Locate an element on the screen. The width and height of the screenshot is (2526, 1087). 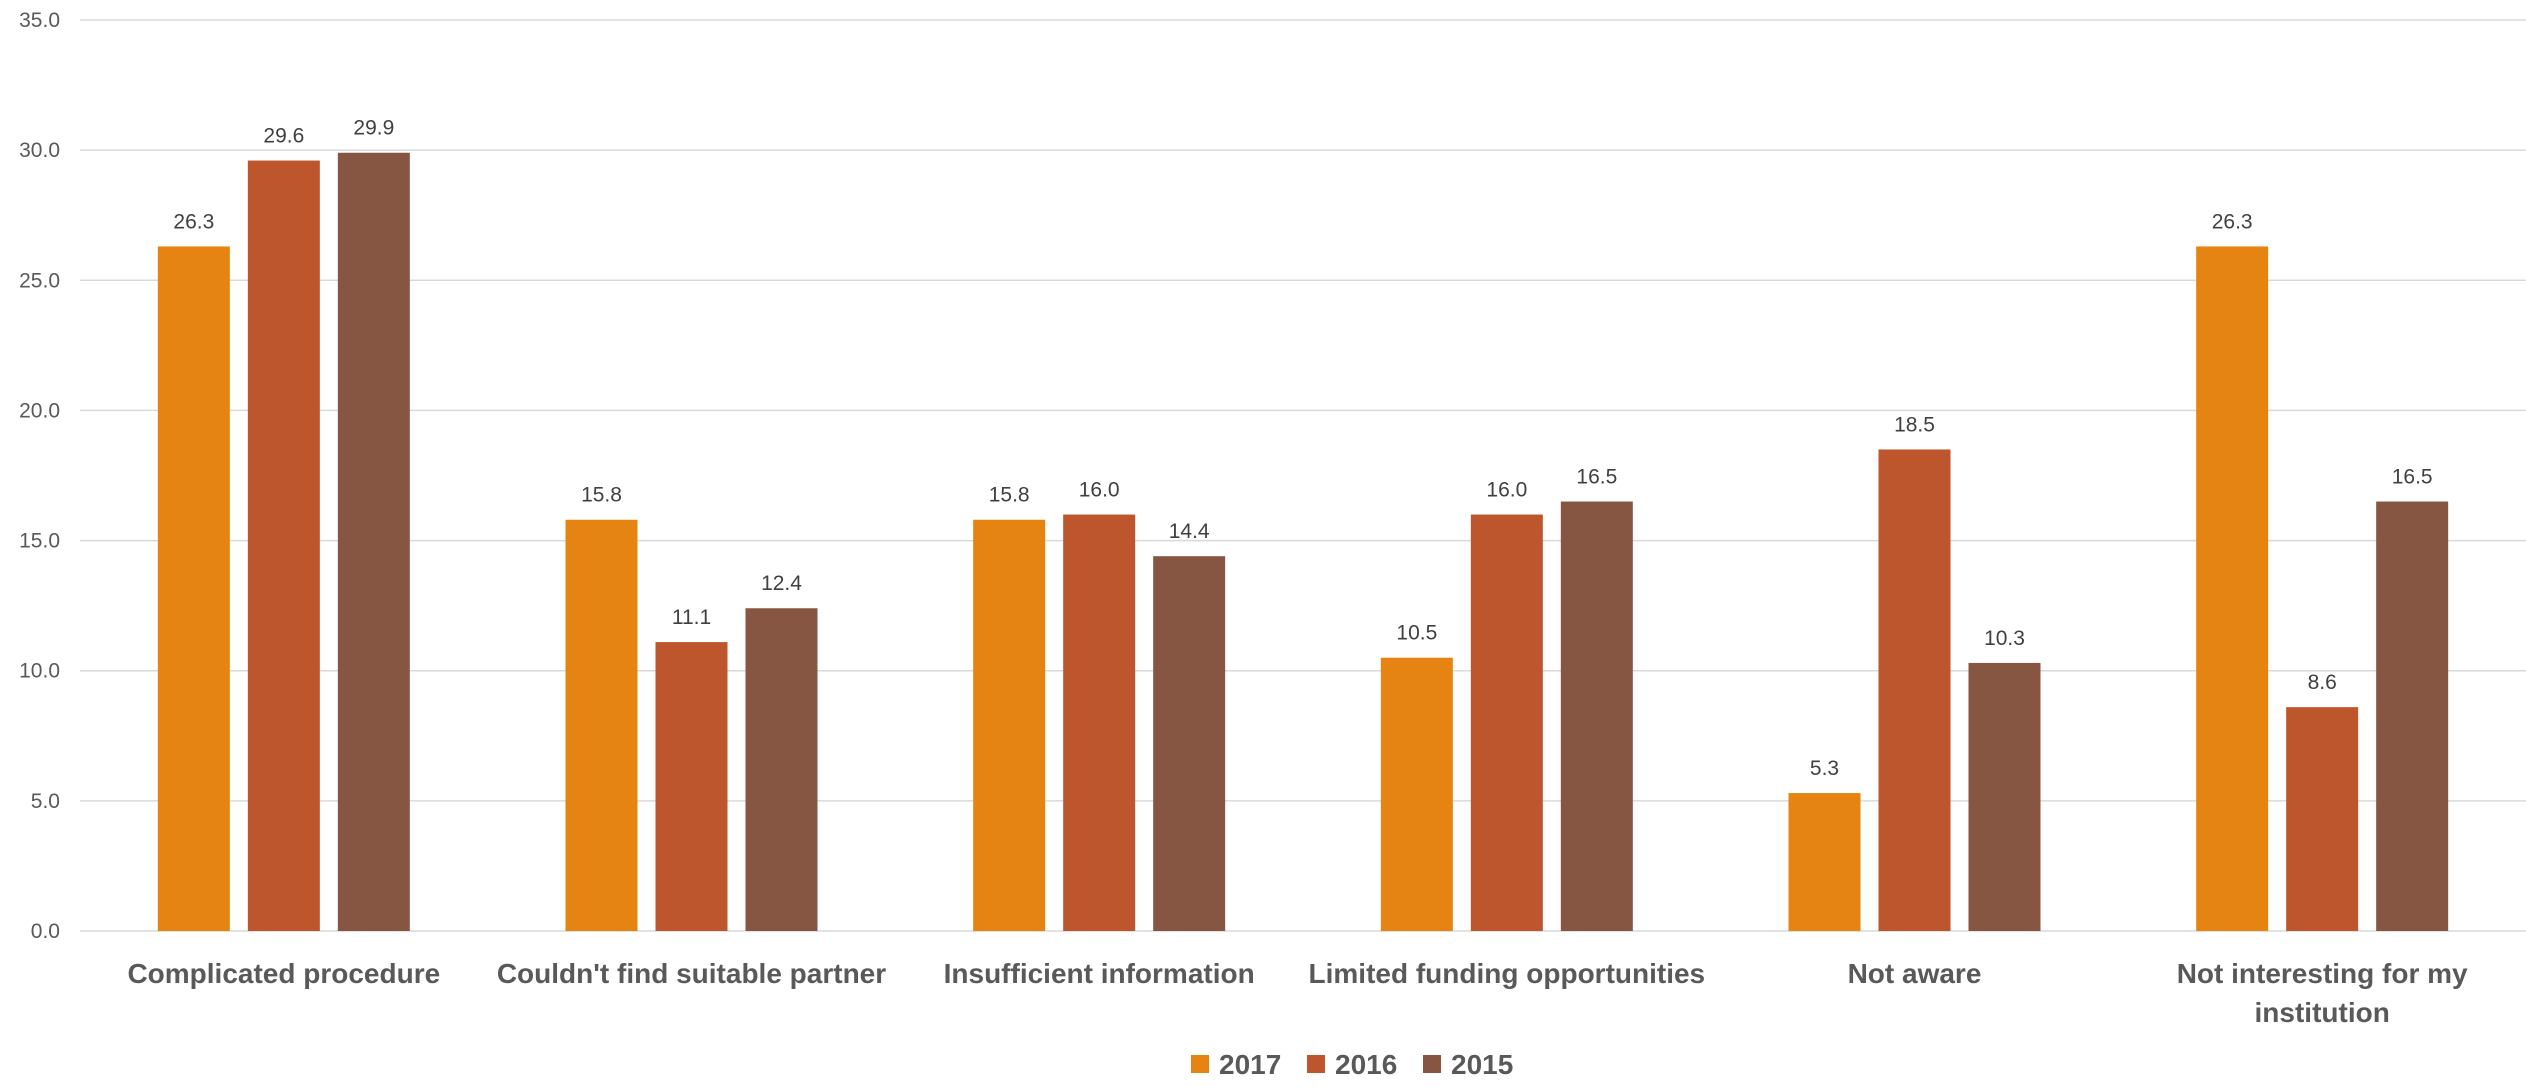
category-label: Not interesting for my is located at coordinates (2322, 973).